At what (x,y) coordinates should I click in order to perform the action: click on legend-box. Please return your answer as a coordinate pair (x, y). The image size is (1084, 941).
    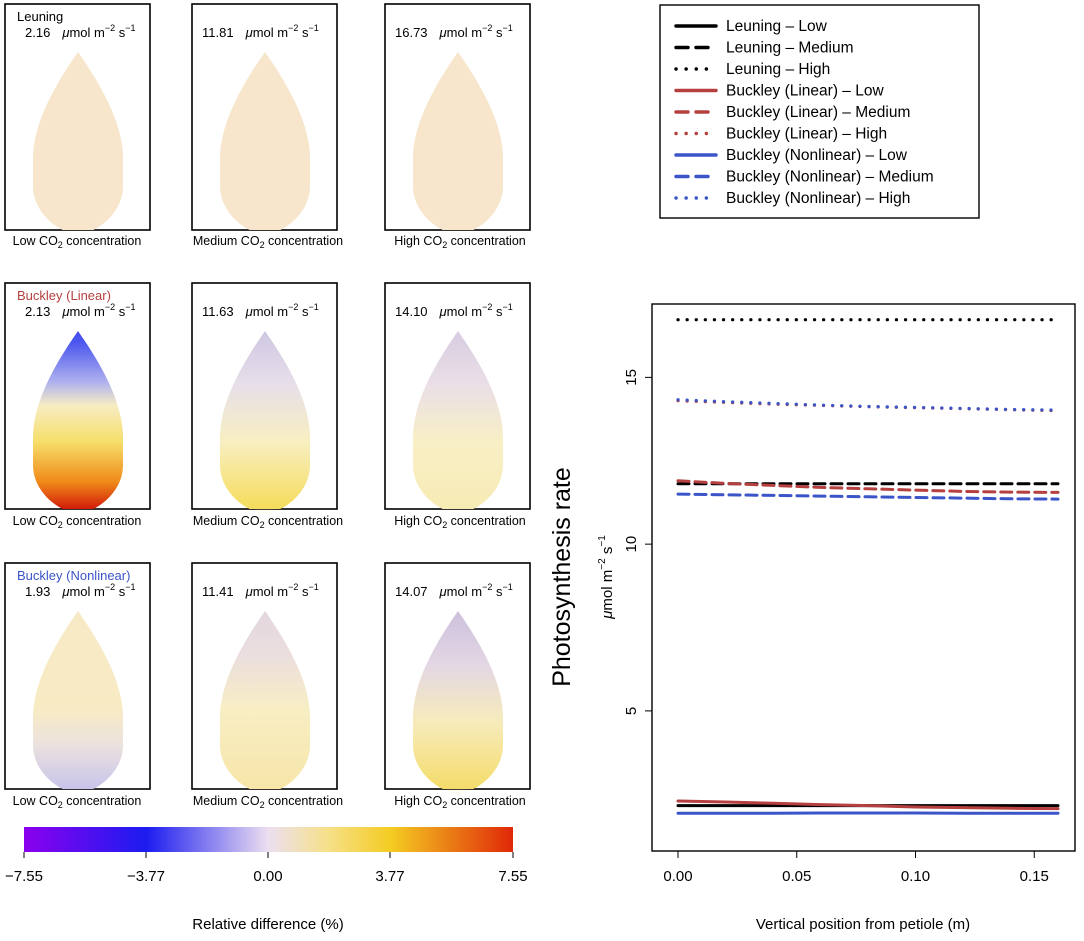
    Looking at the image, I should click on (819, 111).